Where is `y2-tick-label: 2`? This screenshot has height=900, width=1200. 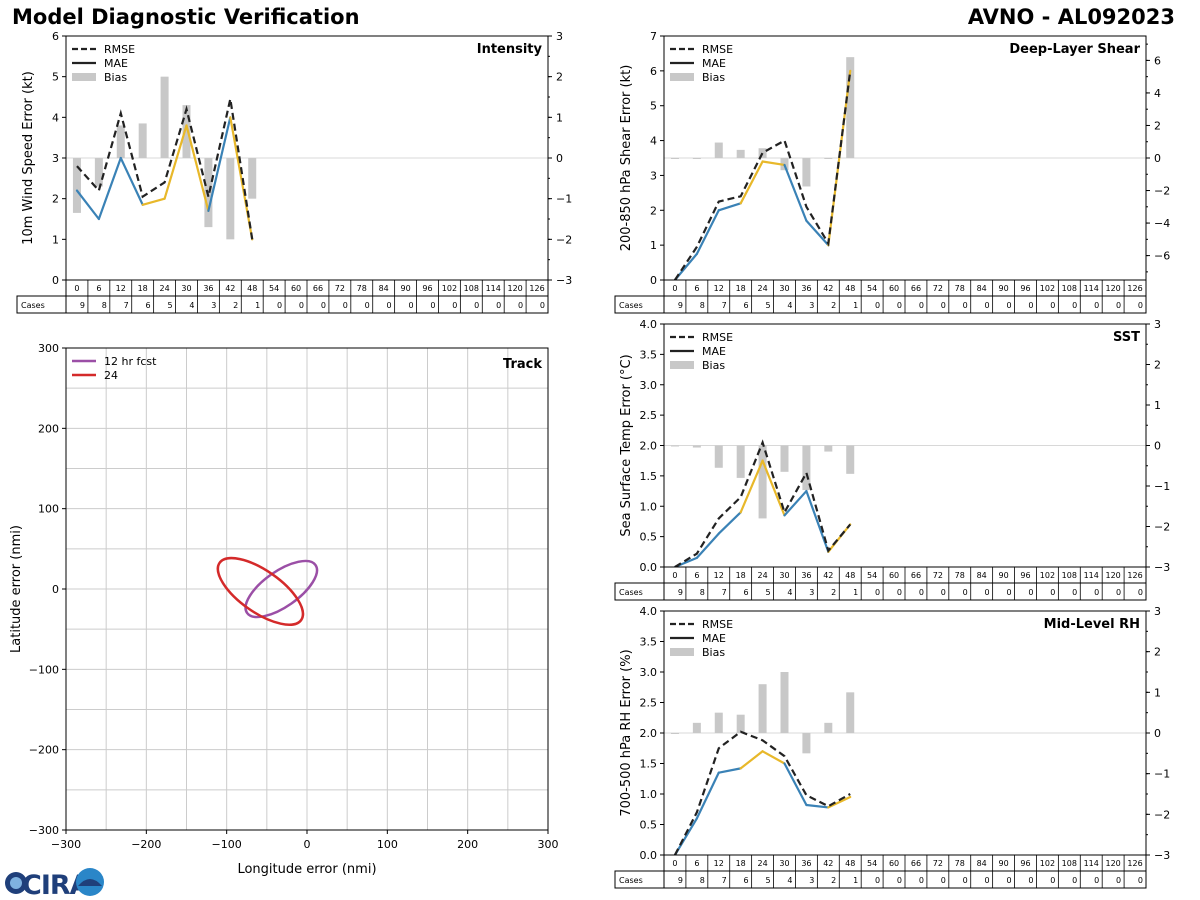 y2-tick-label: 2 is located at coordinates (1157, 652).